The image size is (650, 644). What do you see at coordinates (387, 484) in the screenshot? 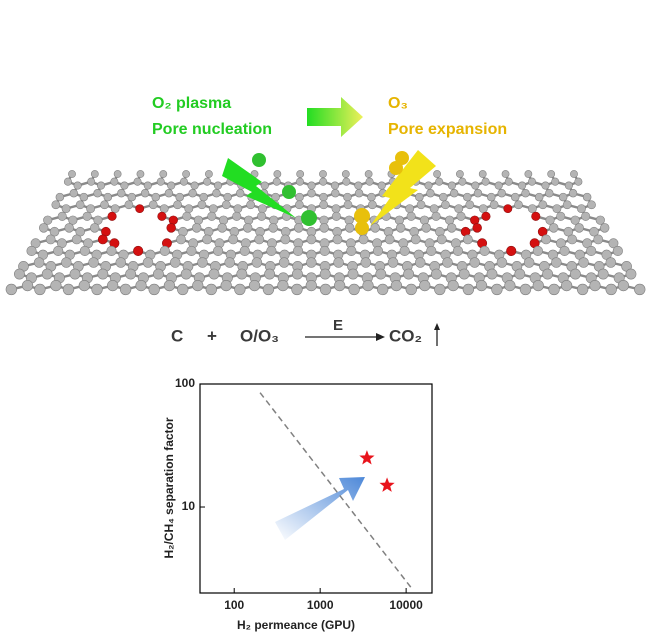
I see `point` at bounding box center [387, 484].